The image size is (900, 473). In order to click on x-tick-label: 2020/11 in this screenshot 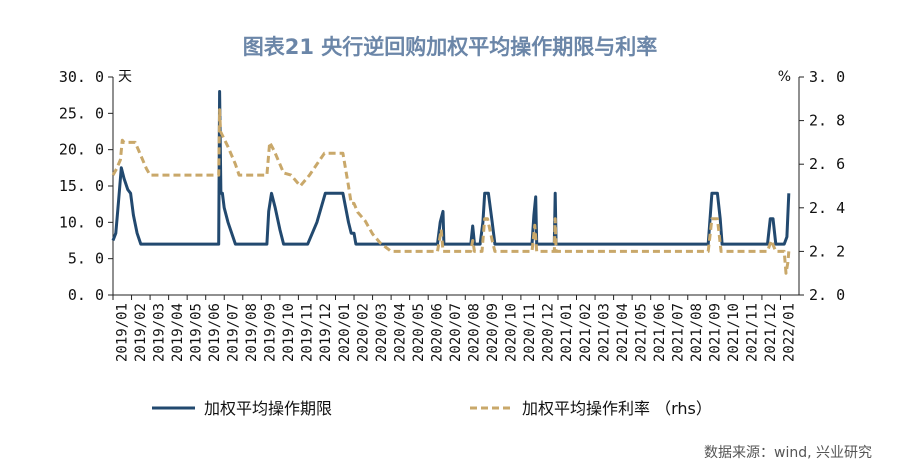, I will do `click(530, 332)`.